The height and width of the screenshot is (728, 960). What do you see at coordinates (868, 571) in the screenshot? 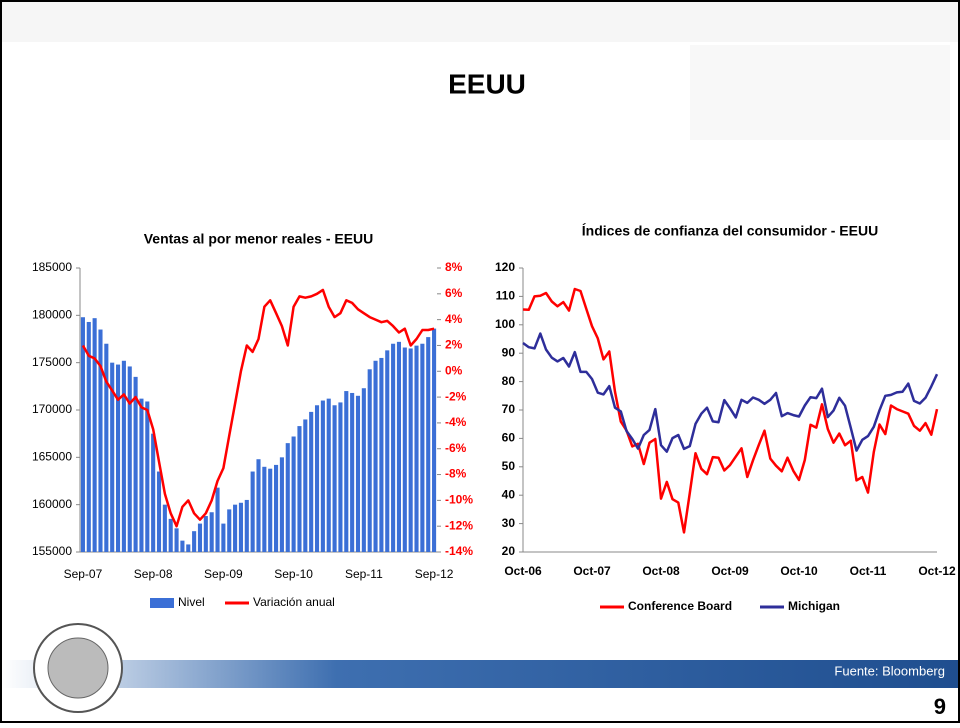
I see `x-tick-label: Oct-11` at bounding box center [868, 571].